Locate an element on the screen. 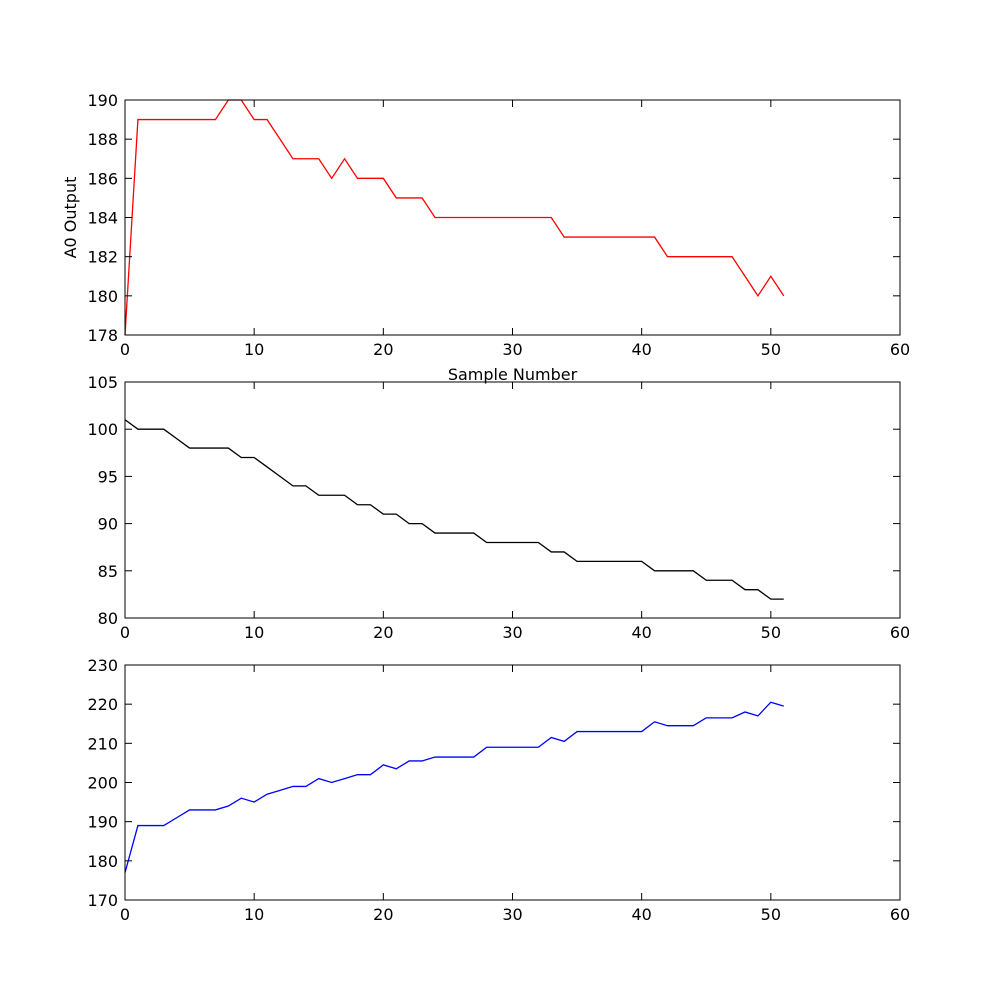 This screenshot has width=1000, height=1000. y-tick-label: 186 is located at coordinates (102, 178).